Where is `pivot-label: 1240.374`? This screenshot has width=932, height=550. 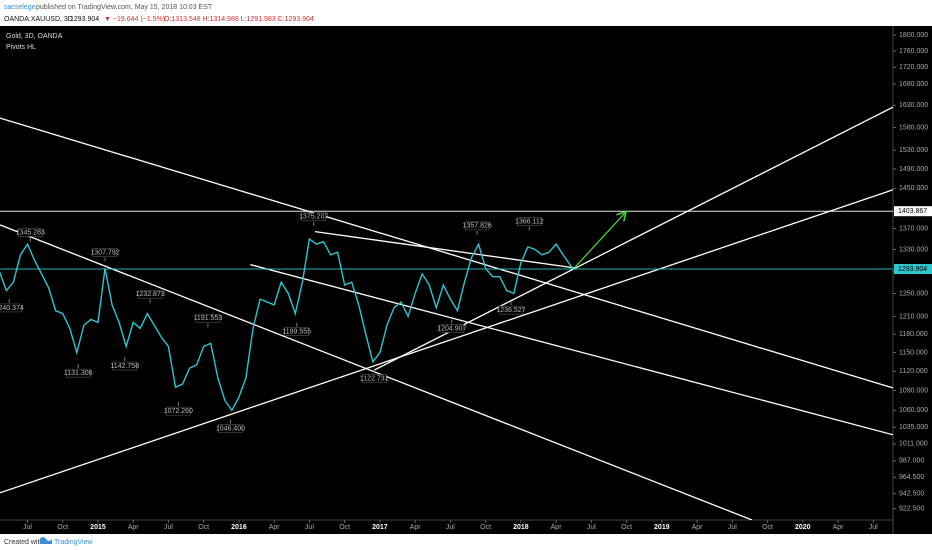 pivot-label: 1240.374 is located at coordinates (12, 308).